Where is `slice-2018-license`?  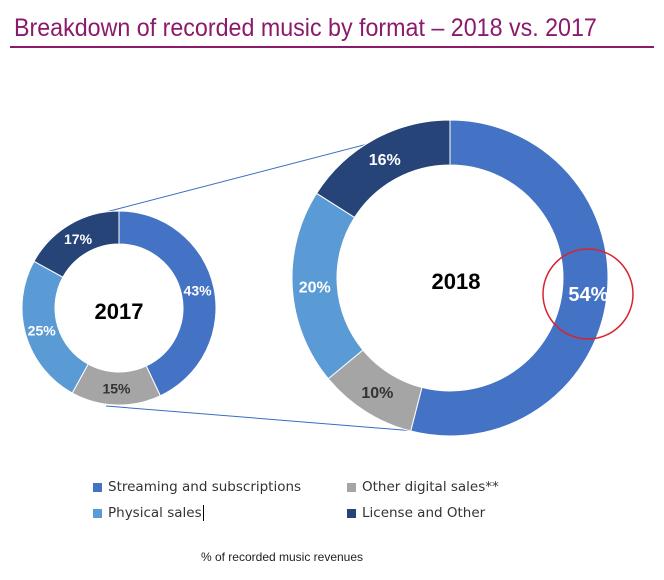 slice-2018-license is located at coordinates (383, 169).